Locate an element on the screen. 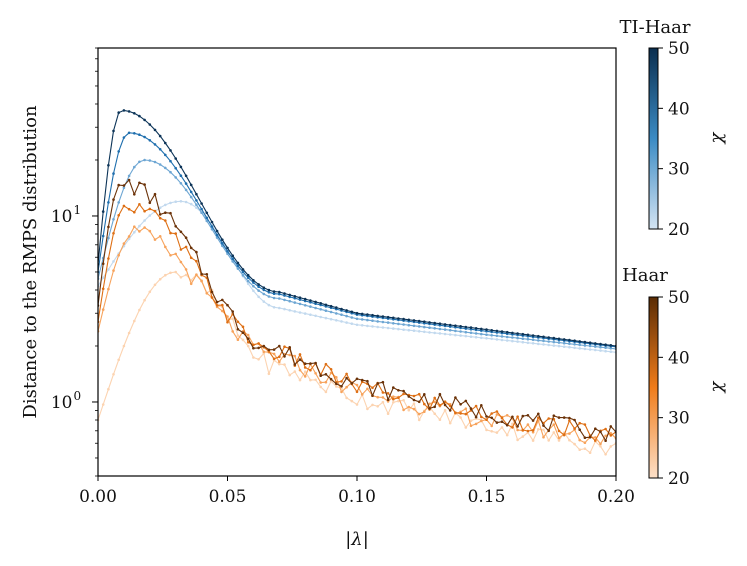 The width and height of the screenshot is (747, 566). x-tick-label: 0.10 is located at coordinates (357, 497).